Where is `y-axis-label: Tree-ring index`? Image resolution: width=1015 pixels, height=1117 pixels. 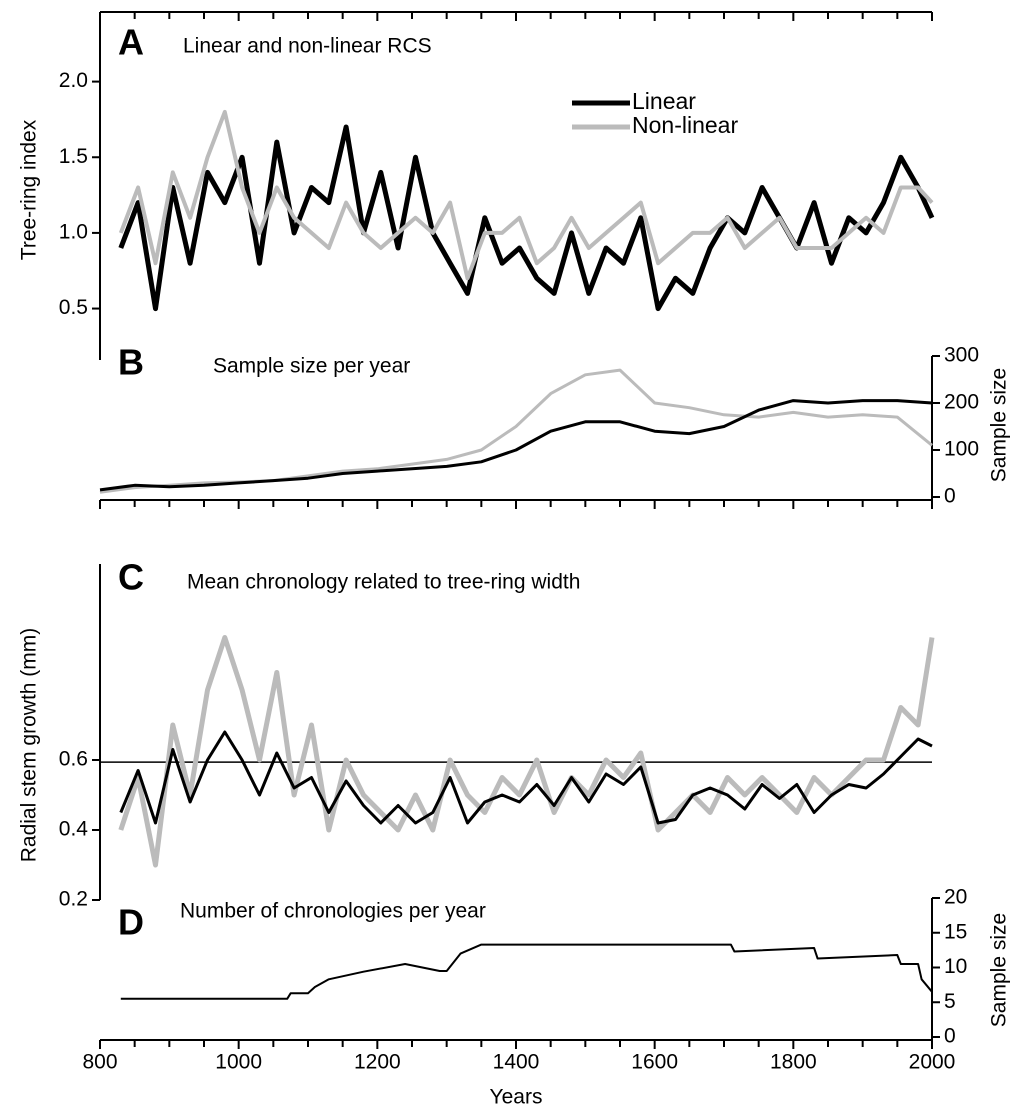 y-axis-label: Tree-ring index is located at coordinates (29, 189).